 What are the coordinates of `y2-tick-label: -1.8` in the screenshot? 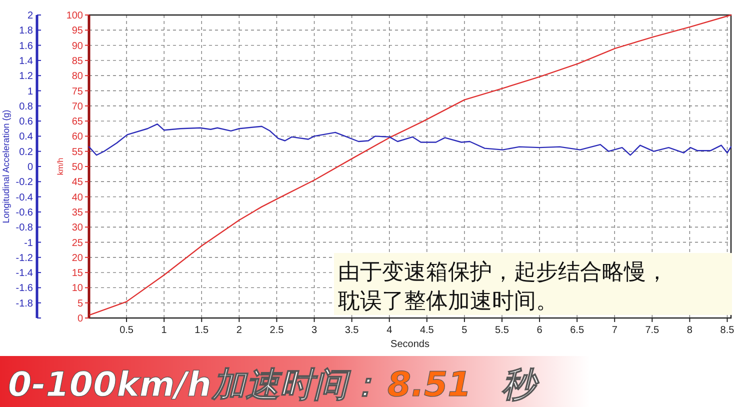 It's located at (25, 304).